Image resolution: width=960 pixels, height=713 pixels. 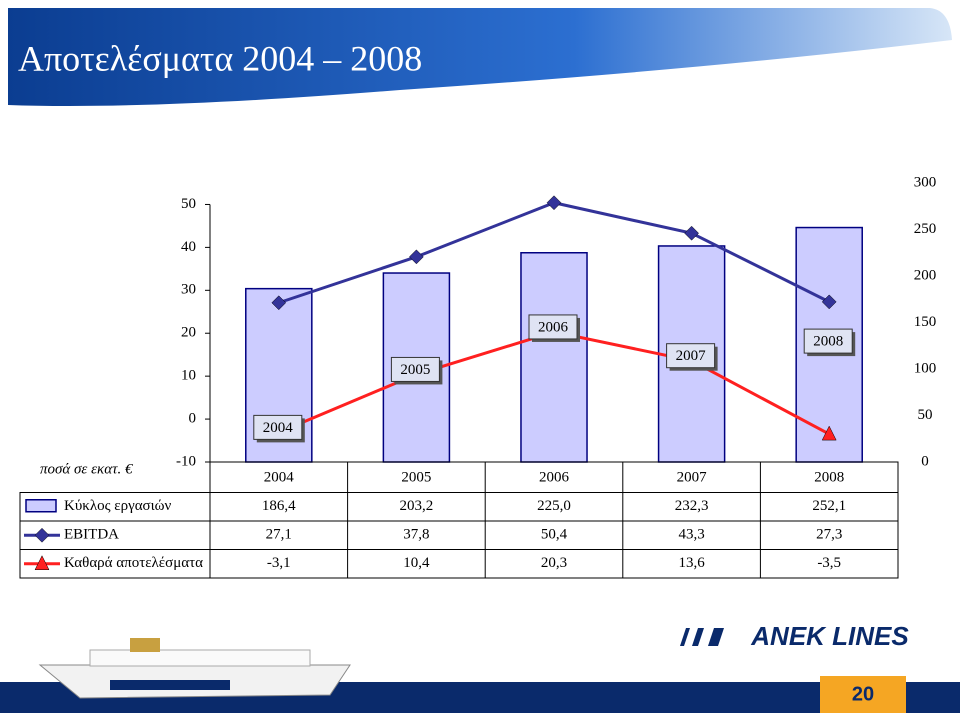 I want to click on y-tick-label: 10, so click(x=188, y=376).